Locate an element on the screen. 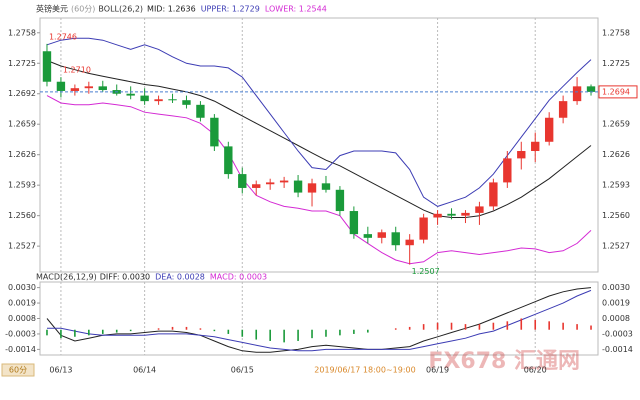 This screenshot has height=400, width=640. period-button is located at coordinates (18, 370).